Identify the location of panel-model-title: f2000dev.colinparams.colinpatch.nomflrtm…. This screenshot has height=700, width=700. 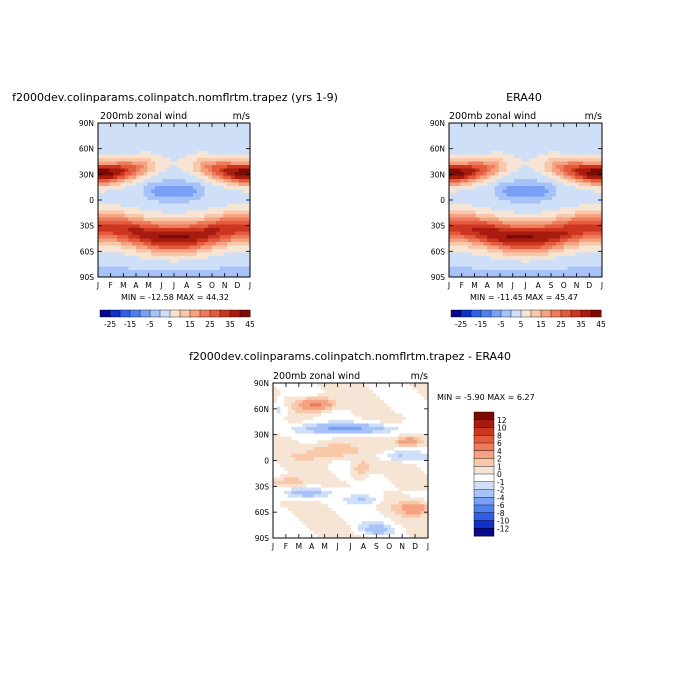
(175, 97).